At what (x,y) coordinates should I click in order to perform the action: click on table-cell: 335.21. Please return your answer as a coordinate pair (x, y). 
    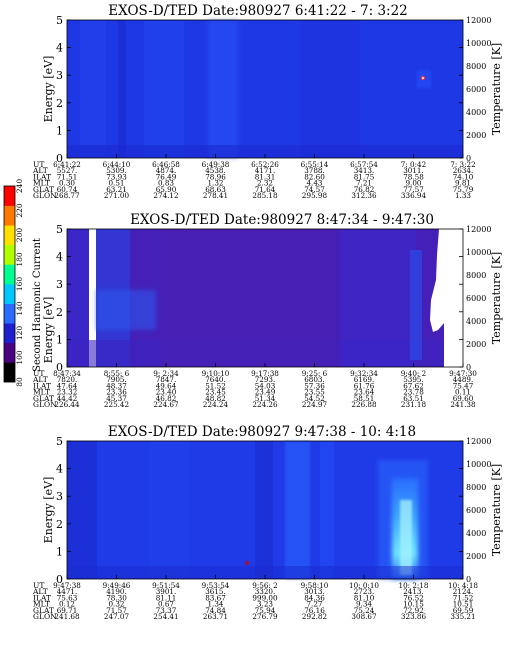
    Looking at the image, I should click on (462, 616).